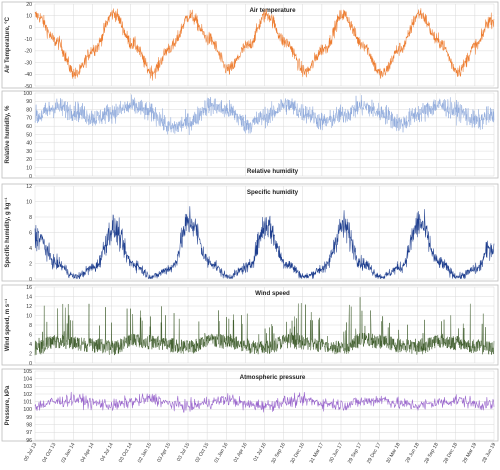  I want to click on y-tick-label: 105, so click(27, 372).